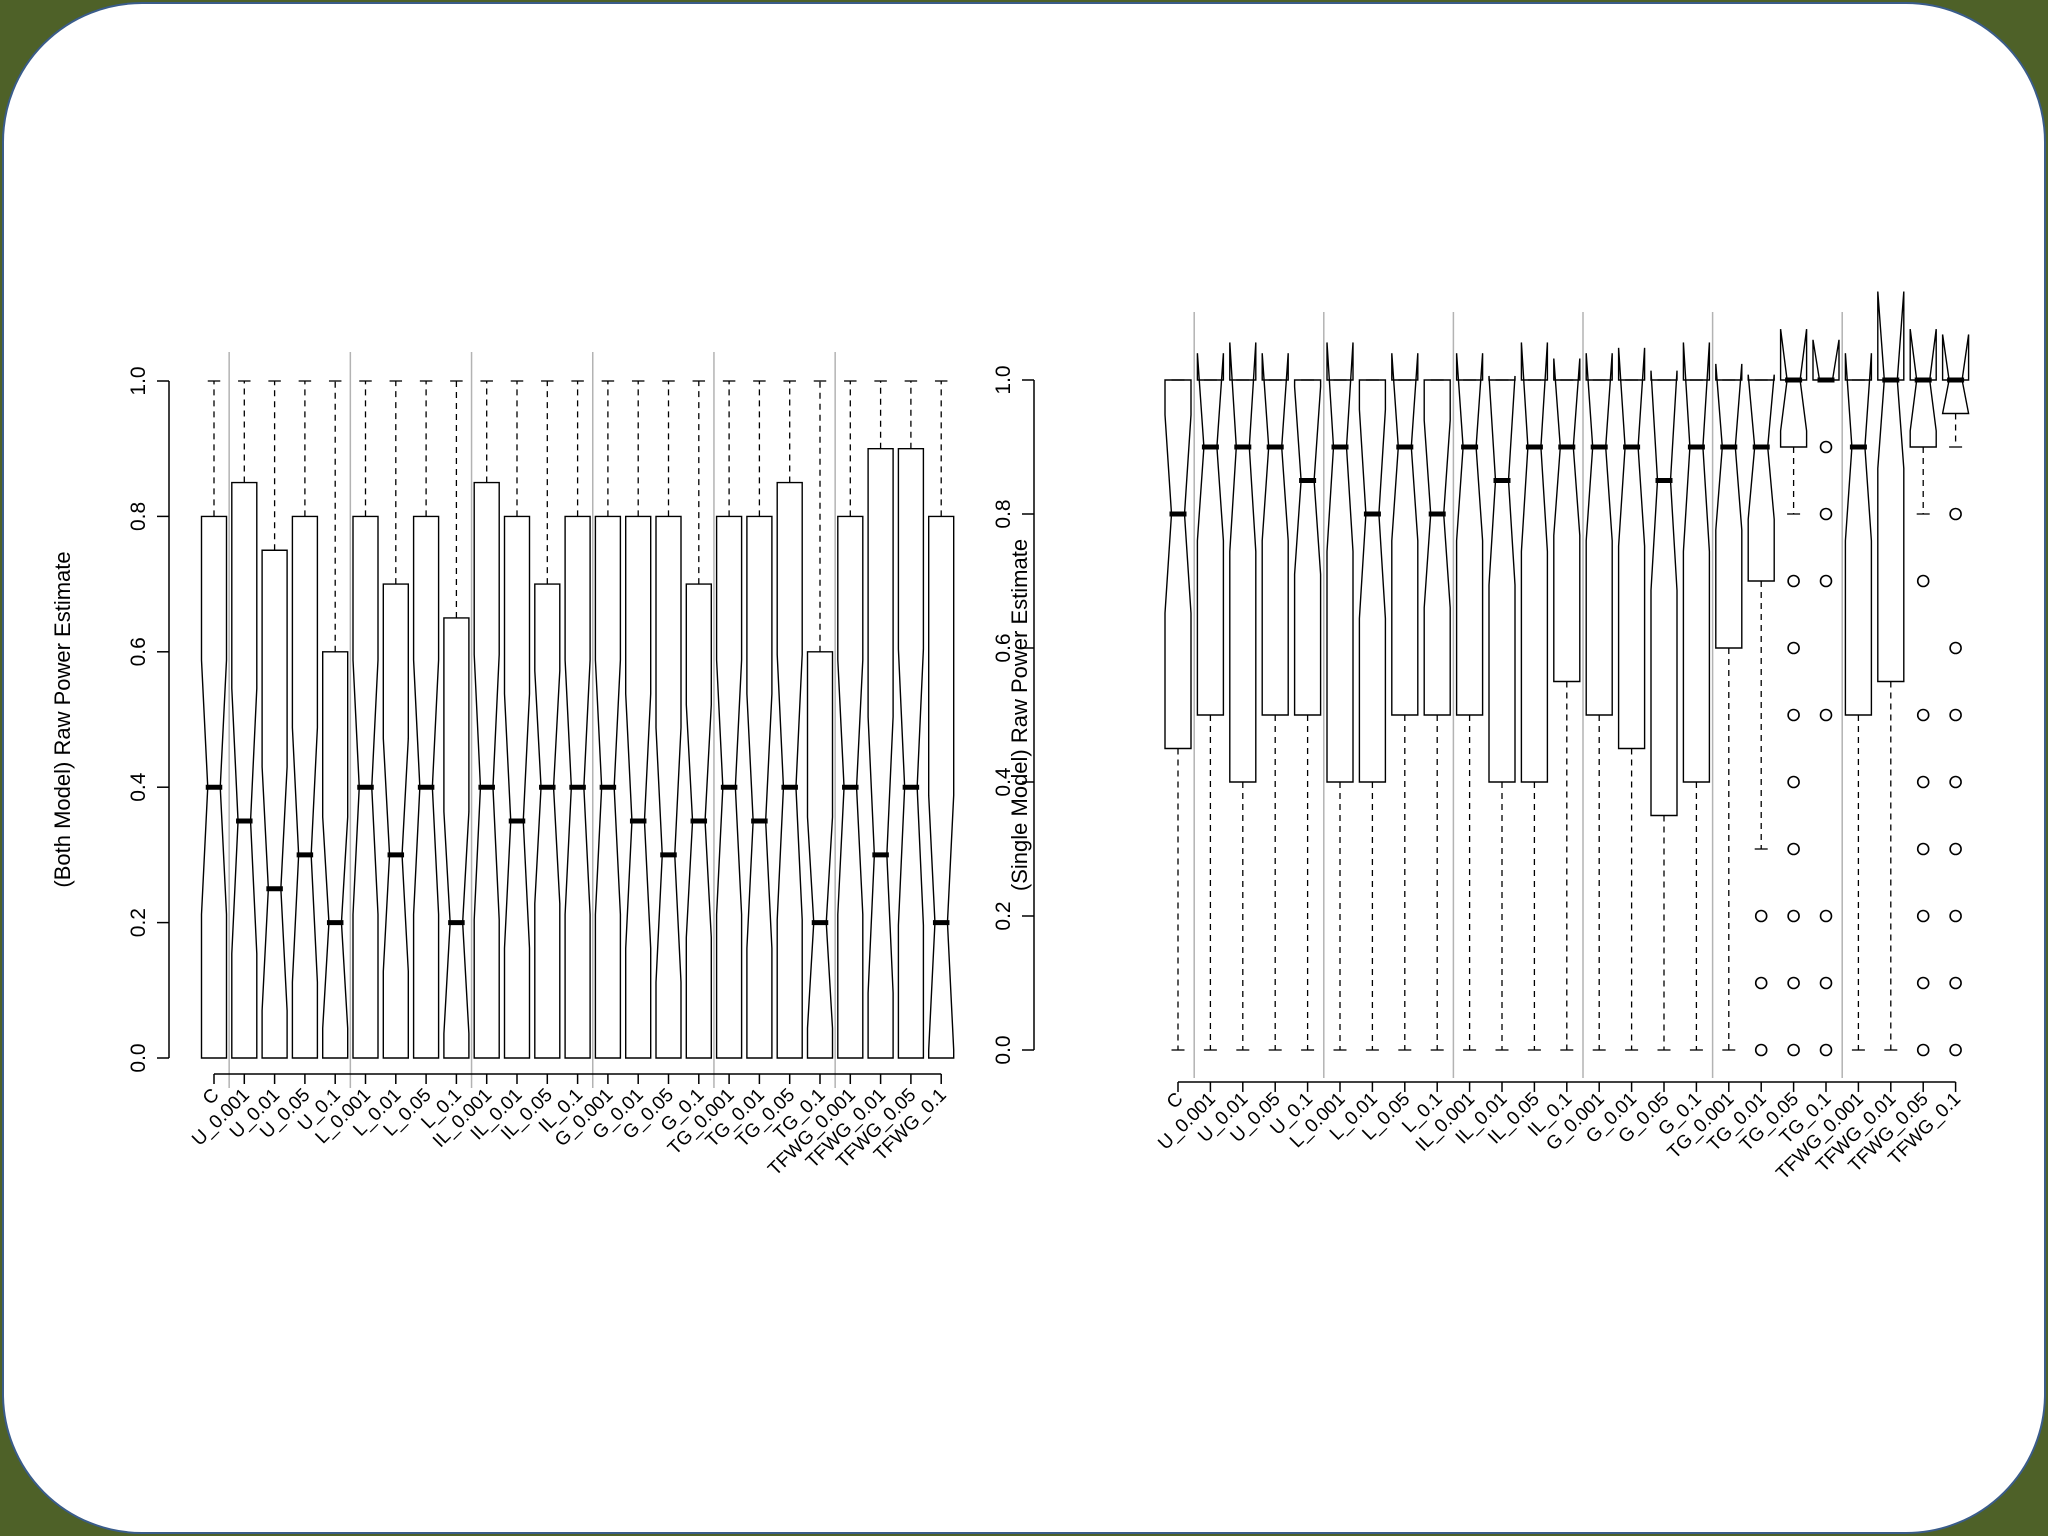 The height and width of the screenshot is (1536, 2048). Describe the element at coordinates (1019, 715) in the screenshot. I see `y-axis-title: (Single Model) Raw Power Estimate` at that location.